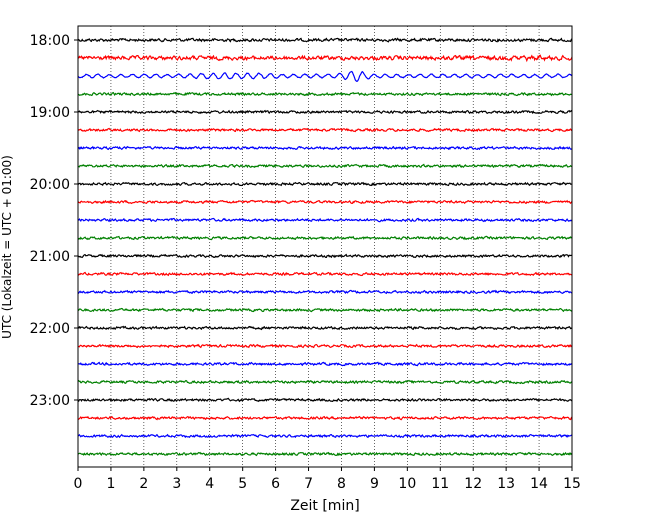  Describe the element at coordinates (50, 113) in the screenshot. I see `y-tick-label-19:00: 19:00` at that location.